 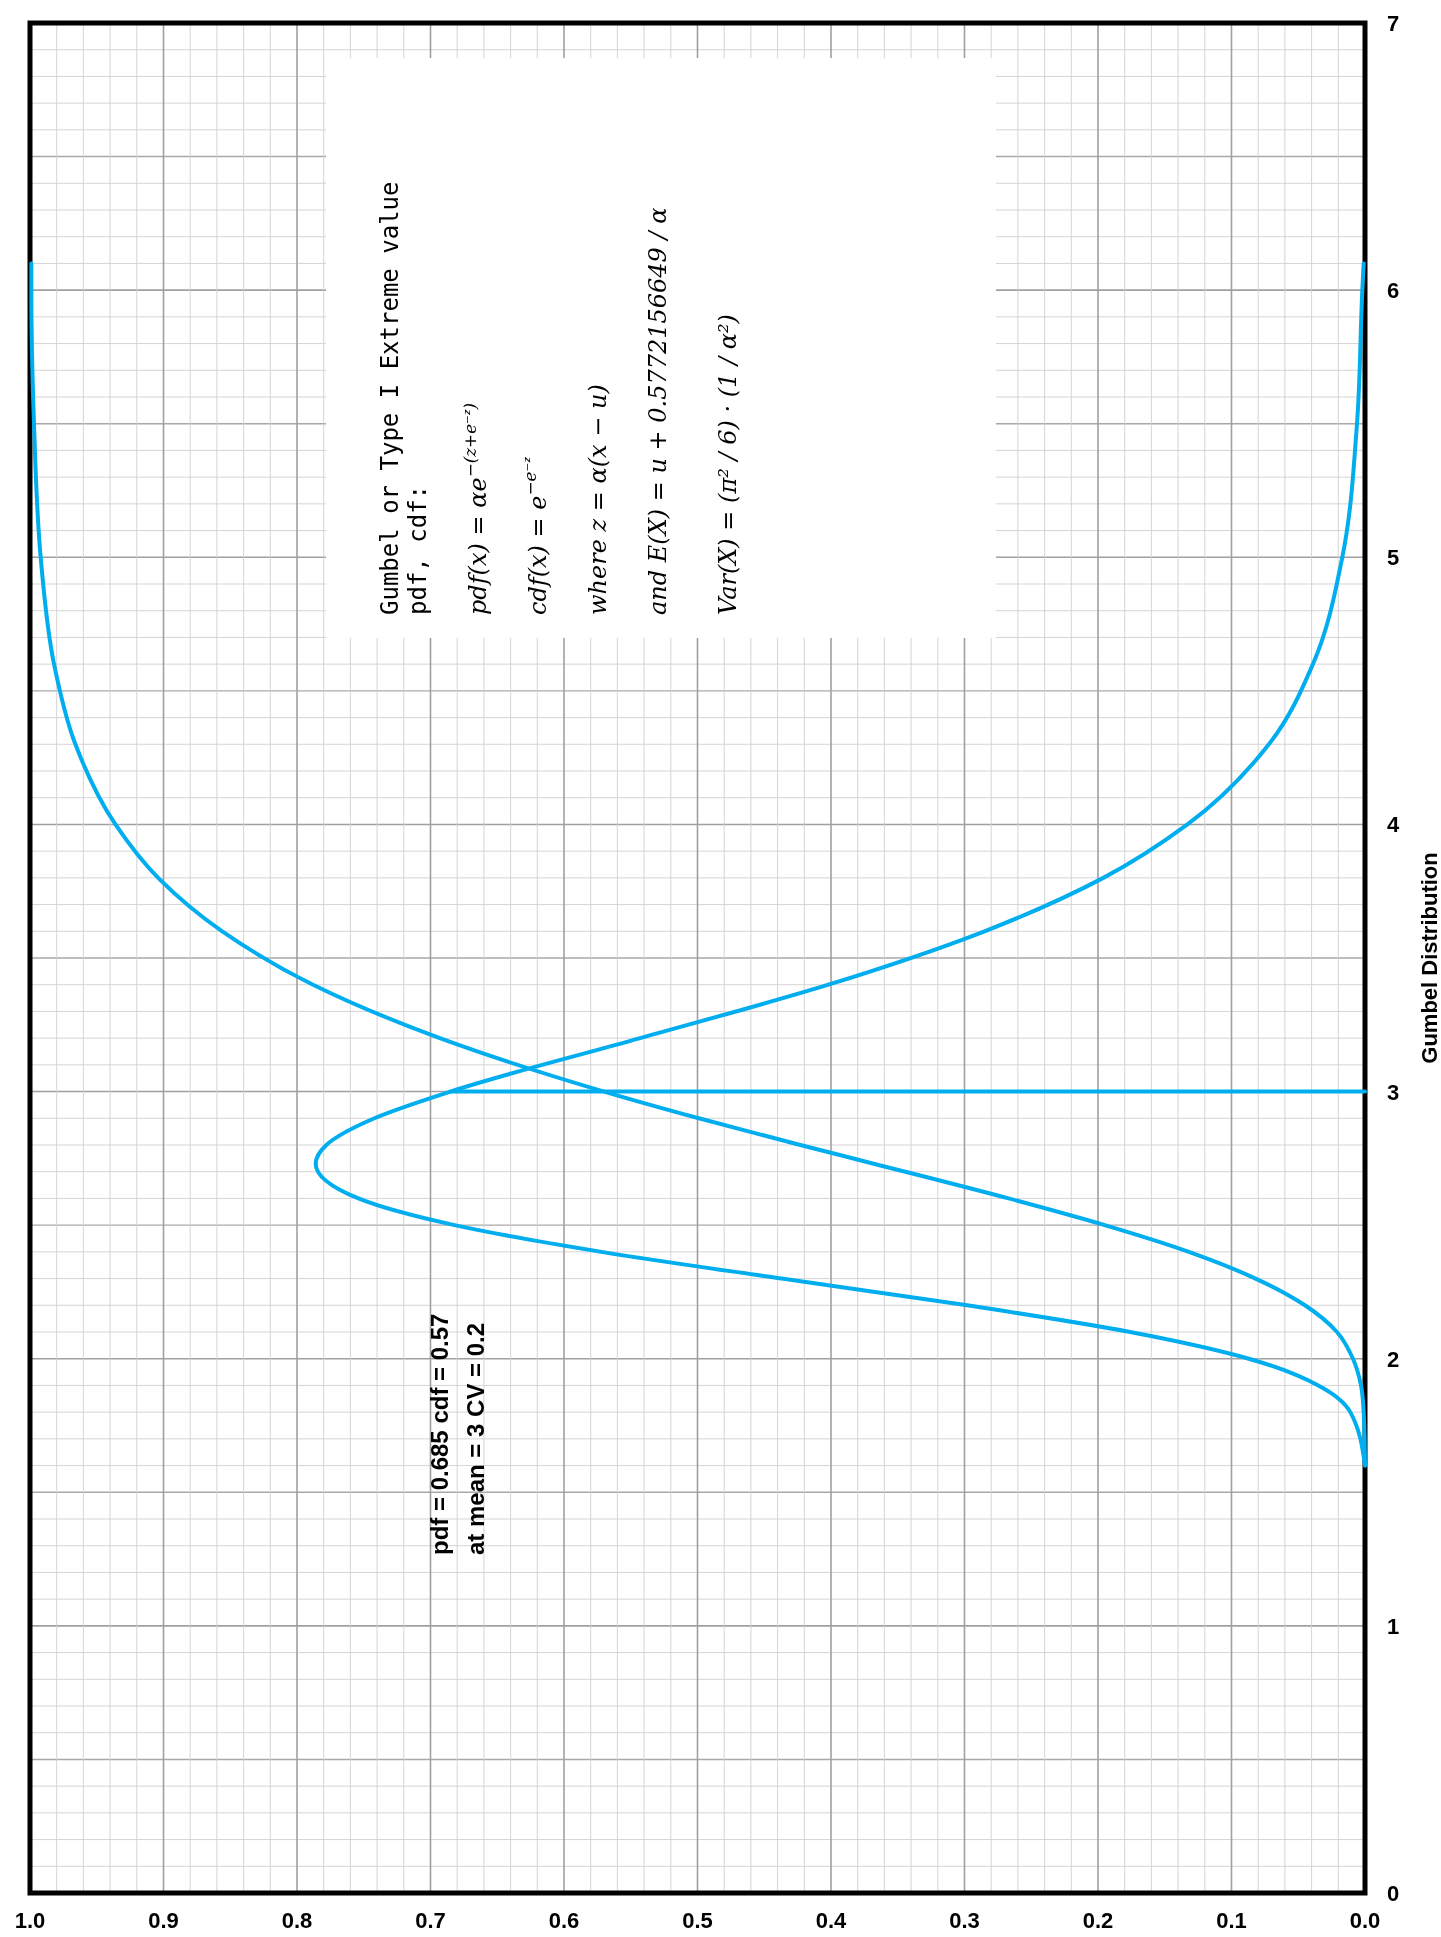 What do you see at coordinates (1393, 23) in the screenshot?
I see `y-tick-label: 7` at bounding box center [1393, 23].